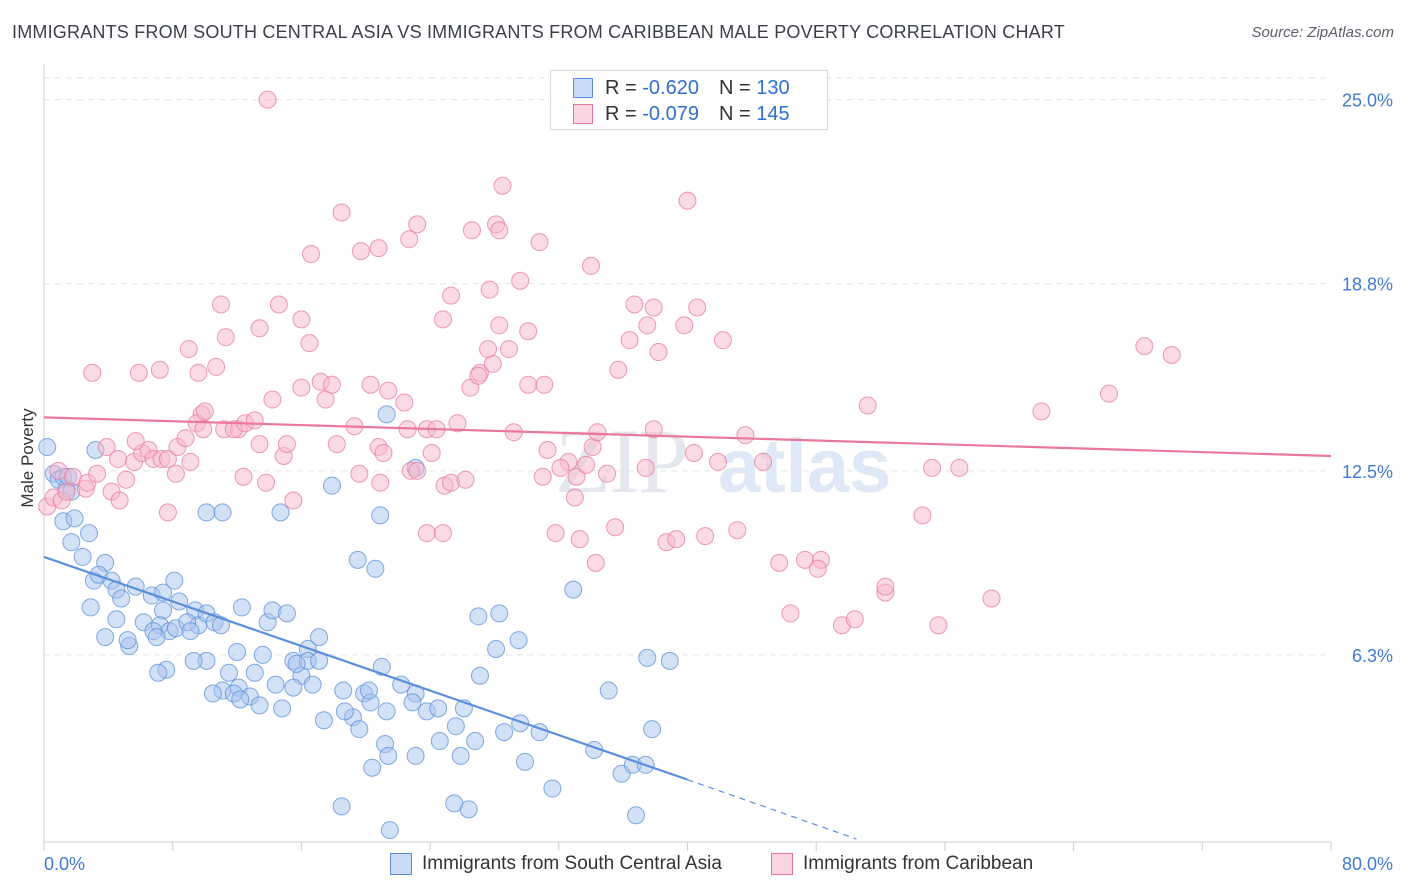  I want to click on legend-r-value: -0.079, so click(670, 113).